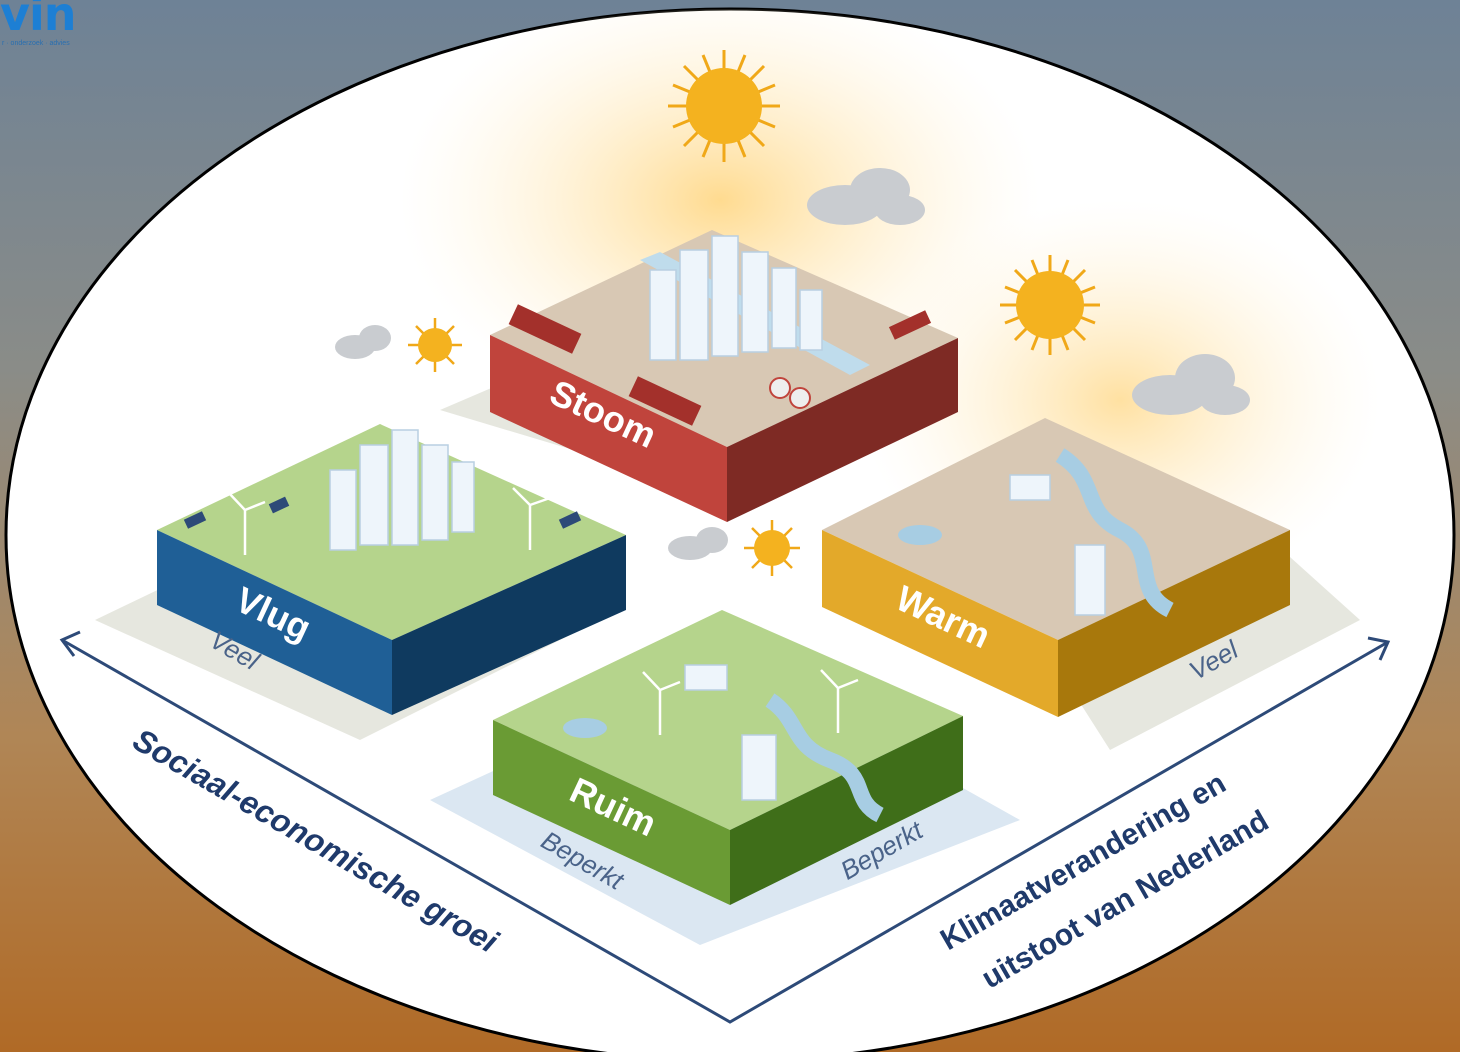 This screenshot has width=1460, height=1052. What do you see at coordinates (70, 643) in the screenshot?
I see `axis-left-arrowhead` at bounding box center [70, 643].